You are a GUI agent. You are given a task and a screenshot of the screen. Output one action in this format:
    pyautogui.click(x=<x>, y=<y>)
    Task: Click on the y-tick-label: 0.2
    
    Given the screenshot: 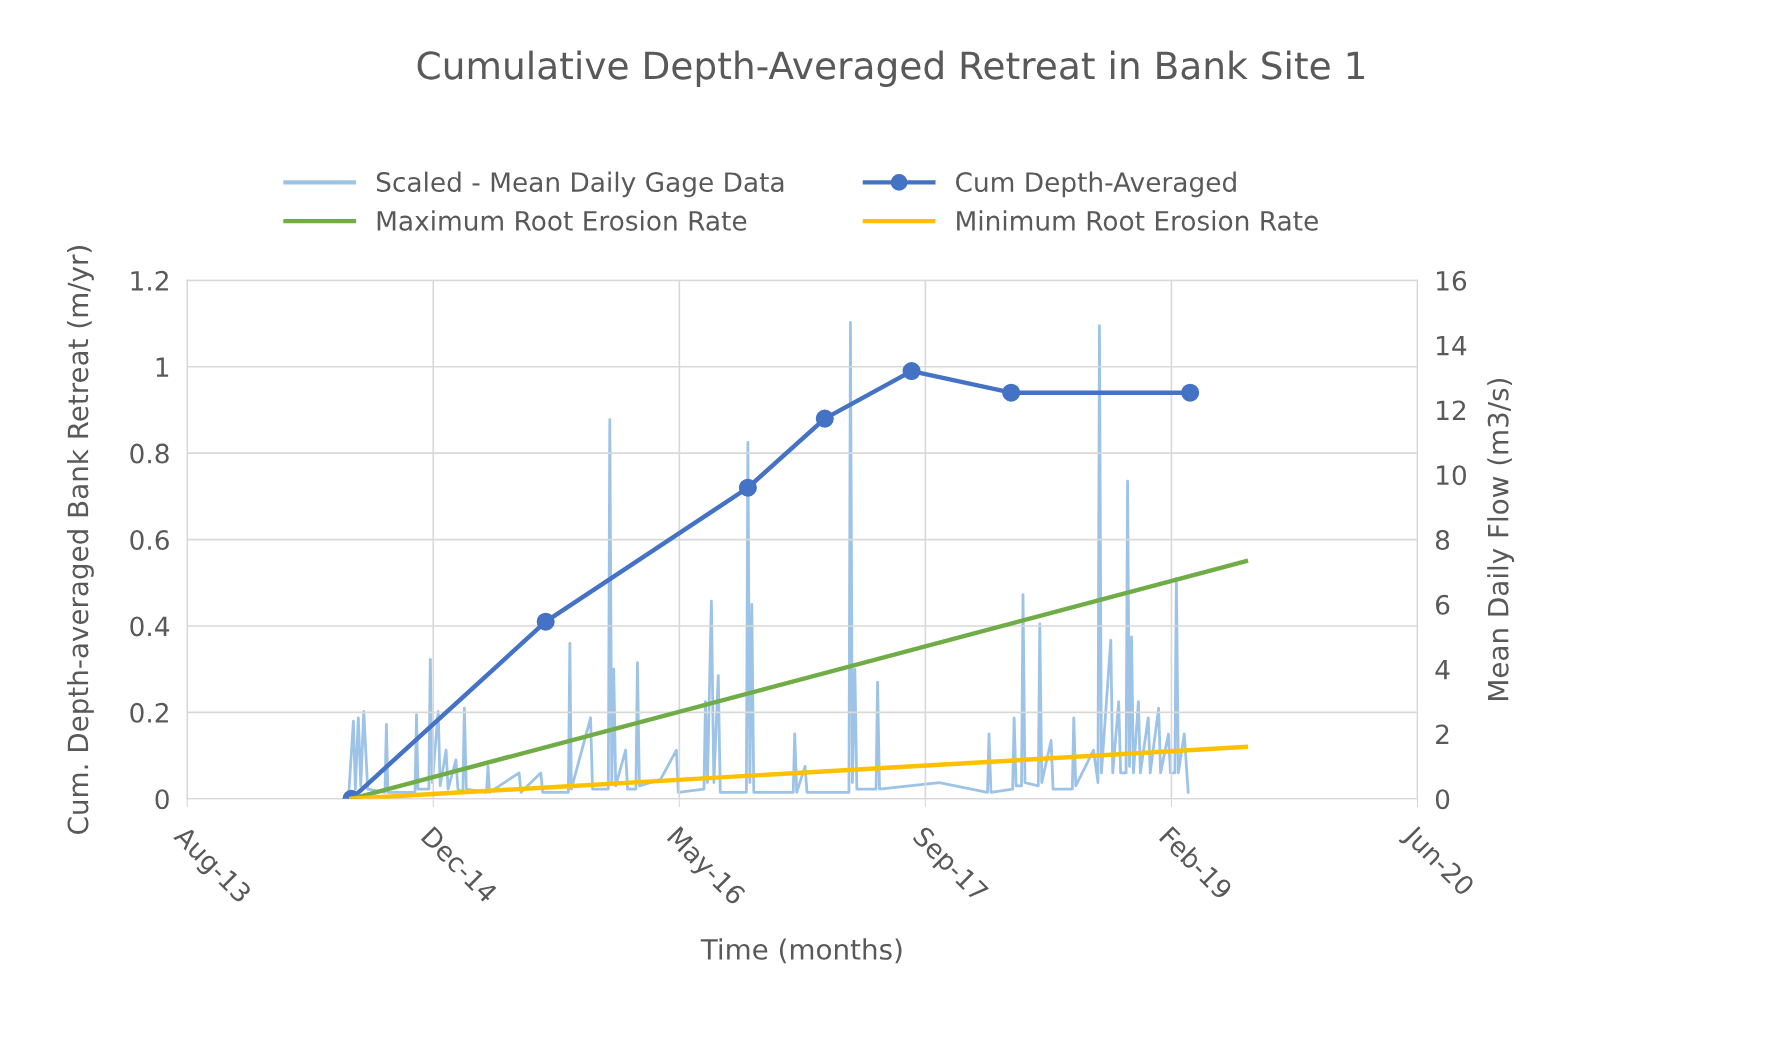 What is the action you would take?
    pyautogui.click(x=149, y=712)
    